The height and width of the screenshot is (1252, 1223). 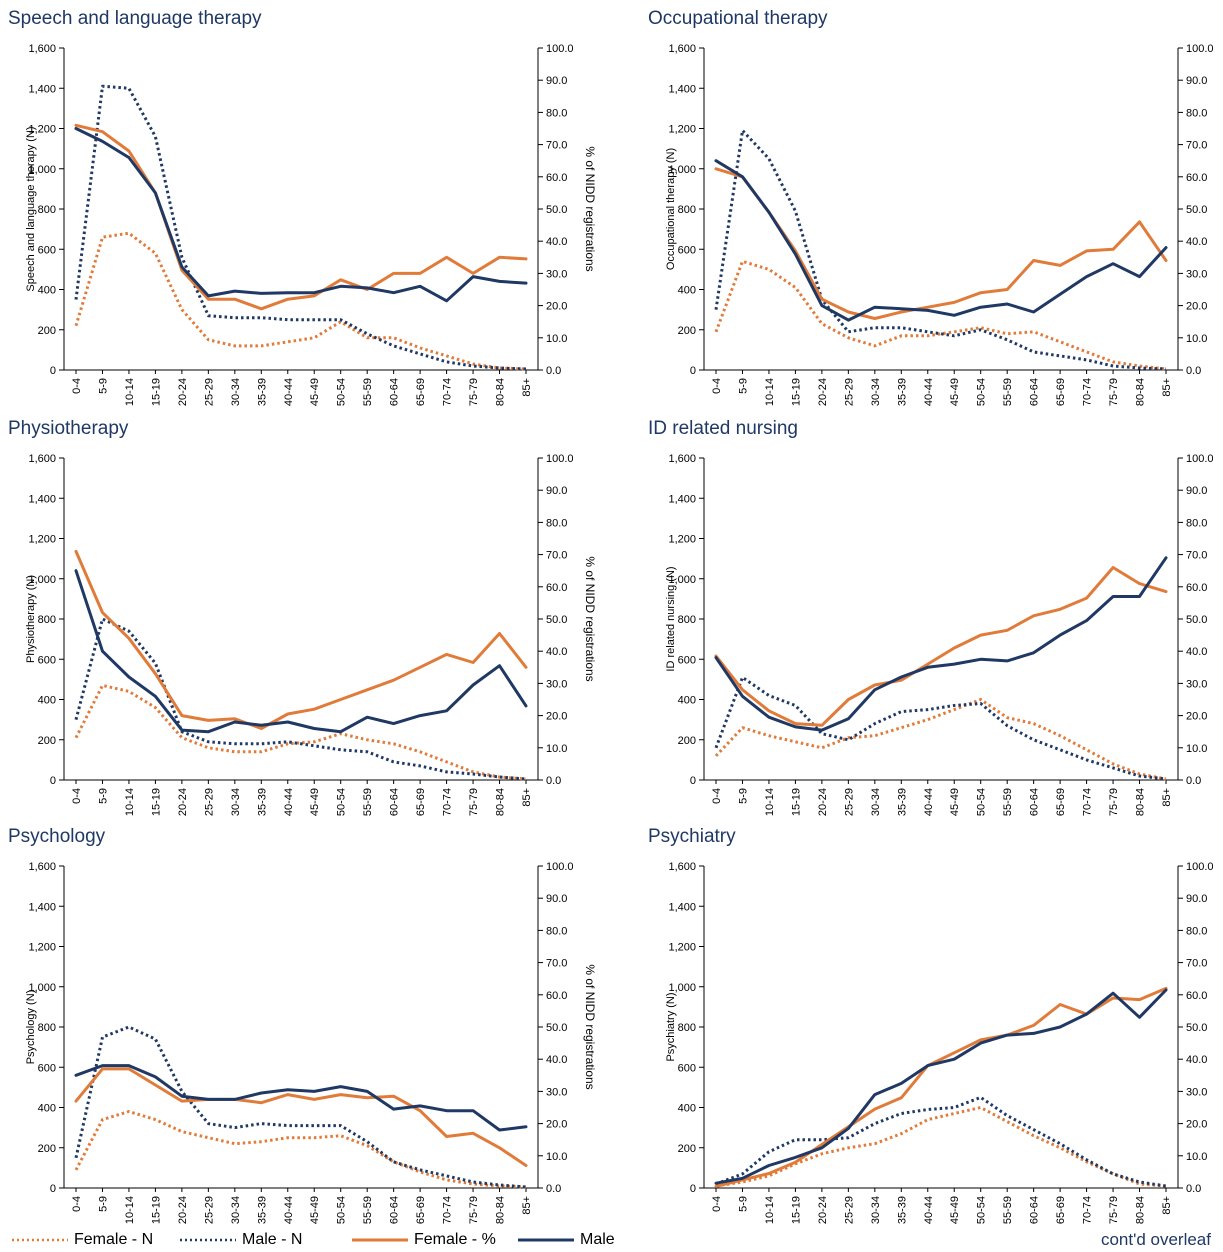 What do you see at coordinates (421, 1210) in the screenshot?
I see `x-tick-label: 65-69` at bounding box center [421, 1210].